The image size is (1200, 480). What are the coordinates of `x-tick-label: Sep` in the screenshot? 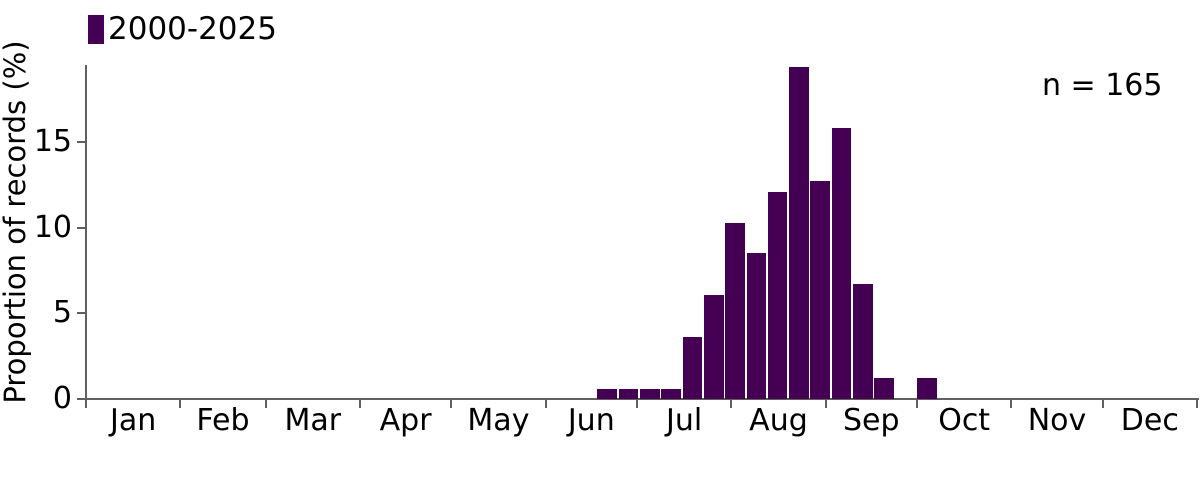 It's located at (871, 420).